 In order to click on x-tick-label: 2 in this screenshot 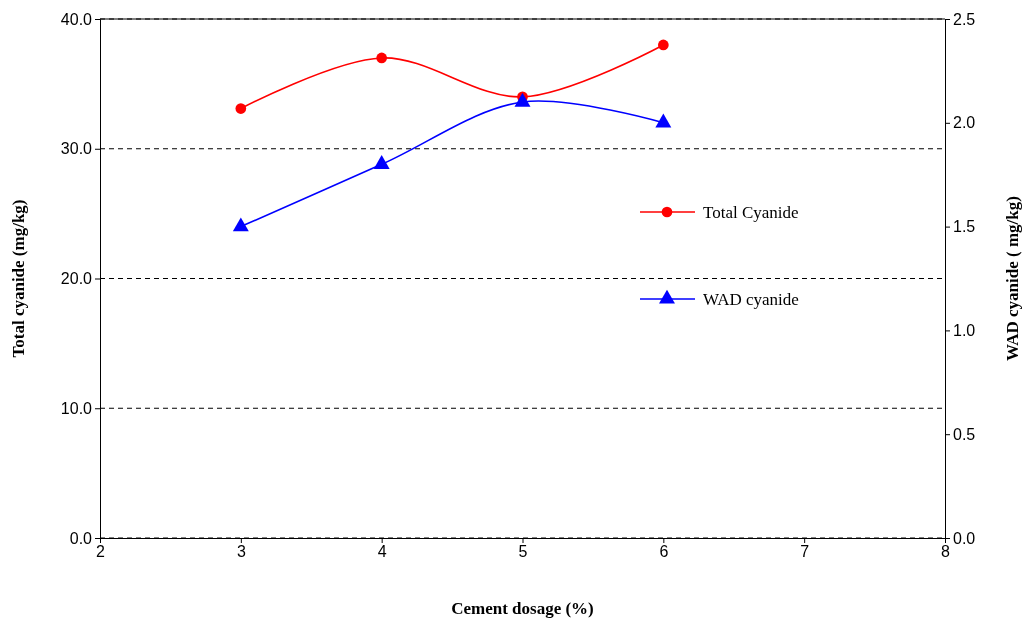, I will do `click(101, 552)`.